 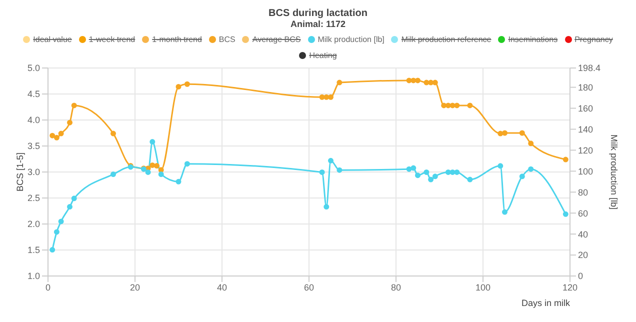 What do you see at coordinates (309, 287) in the screenshot?
I see `x-tick-label: 60` at bounding box center [309, 287].